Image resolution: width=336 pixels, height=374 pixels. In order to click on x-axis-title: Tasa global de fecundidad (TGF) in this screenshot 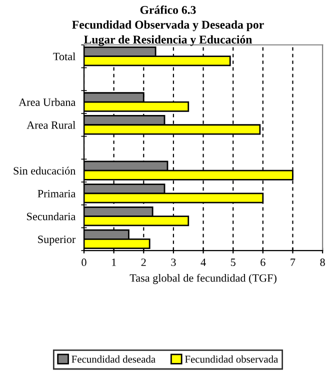, I will do `click(203, 279)`.